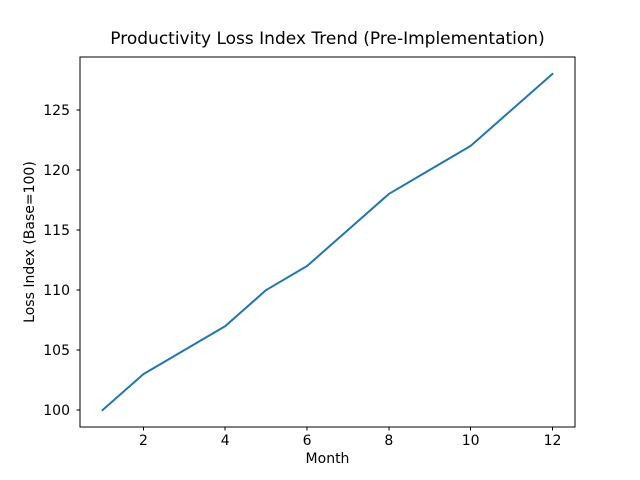  Describe the element at coordinates (143, 441) in the screenshot. I see `x-tick-label: 2` at that location.